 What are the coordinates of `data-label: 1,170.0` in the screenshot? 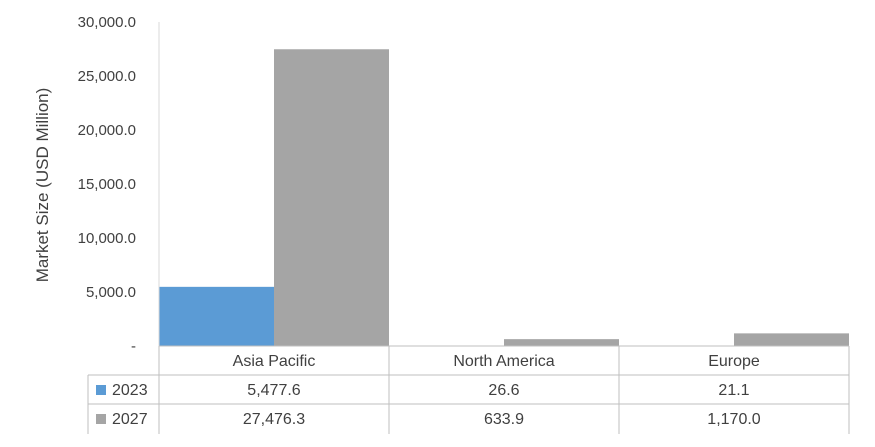 It's located at (733, 419).